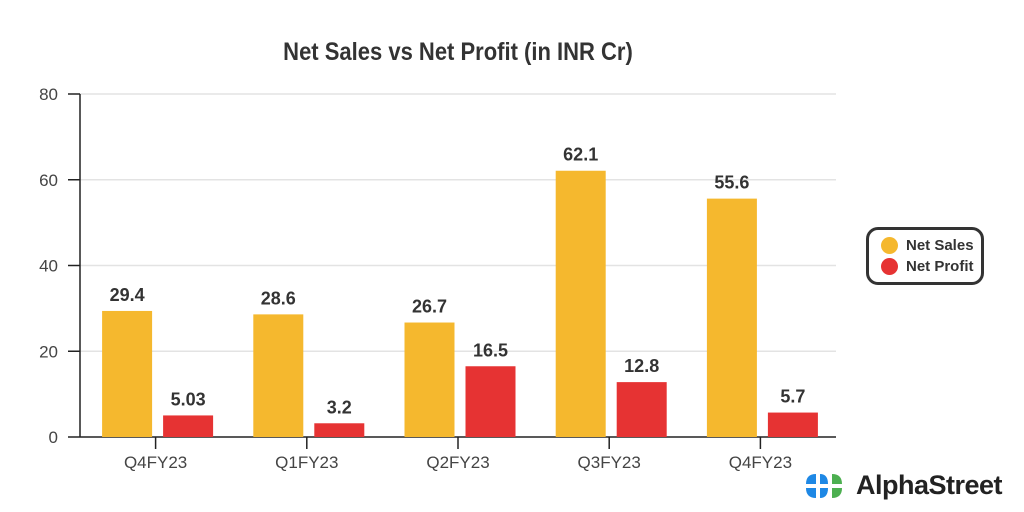 This screenshot has height=512, width=1024. Describe the element at coordinates (580, 155) in the screenshot. I see `data-label: 62.1` at that location.